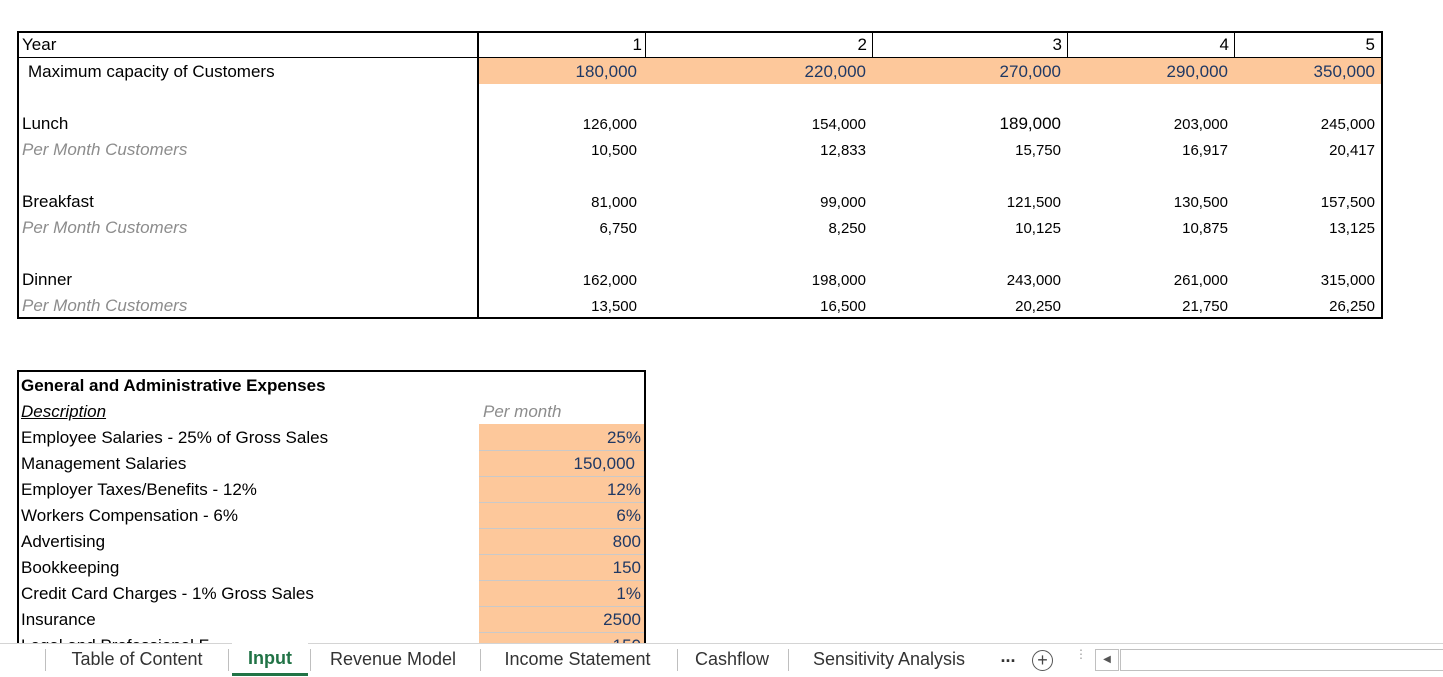 This screenshot has height=677, width=1443. I want to click on lunch-monthly-4: 16,917, so click(1205, 150).